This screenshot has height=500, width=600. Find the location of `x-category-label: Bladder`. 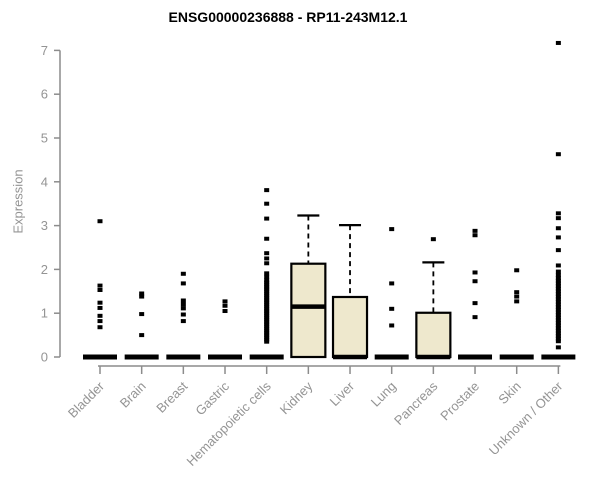

x-category-label: Bladder is located at coordinates (86, 399).